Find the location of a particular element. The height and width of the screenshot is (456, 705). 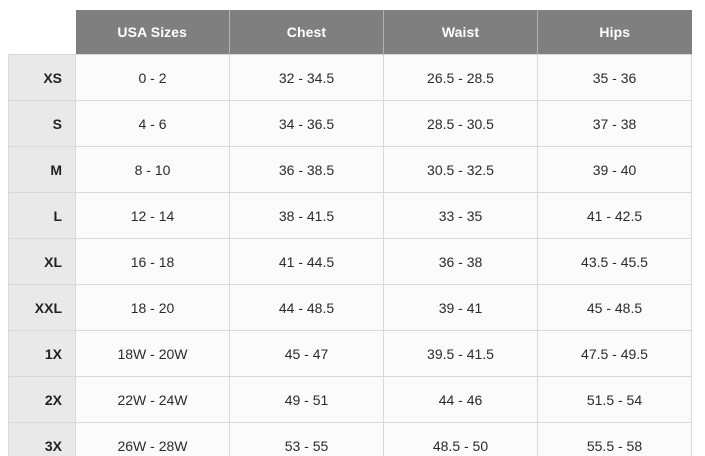

cell-hips: 51.5 - 54 is located at coordinates (614, 399).